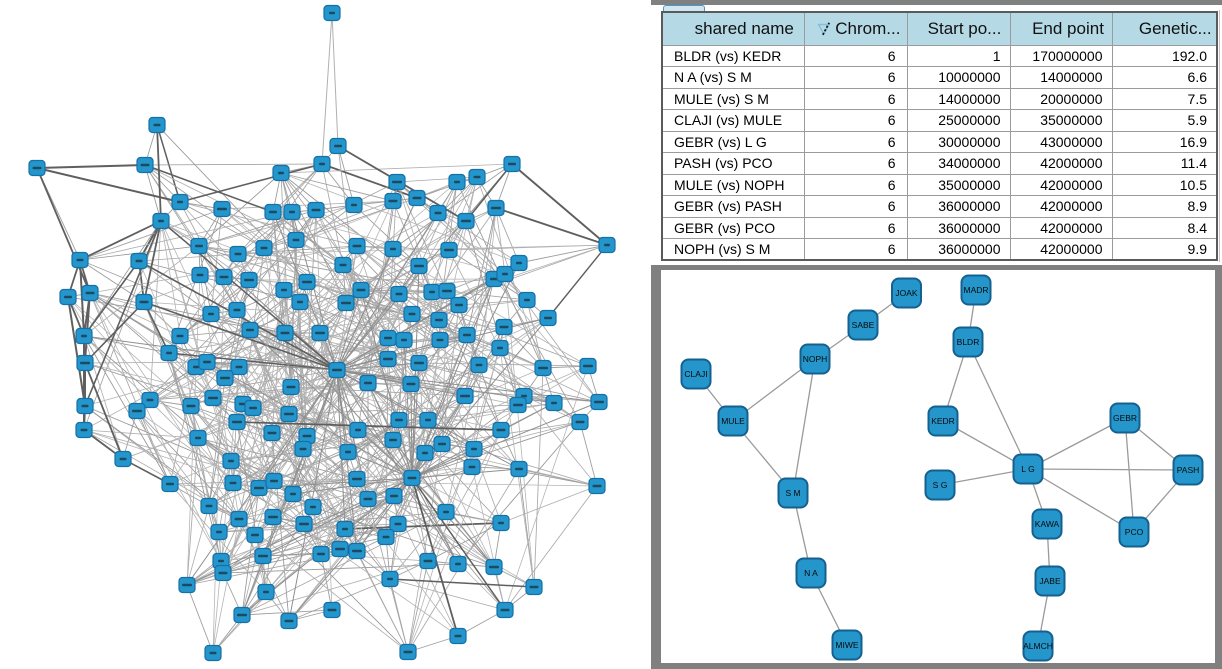 This screenshot has height=669, width=1222. Describe the element at coordinates (695, 374) in the screenshot. I see `svg-text: CLAJI` at that location.